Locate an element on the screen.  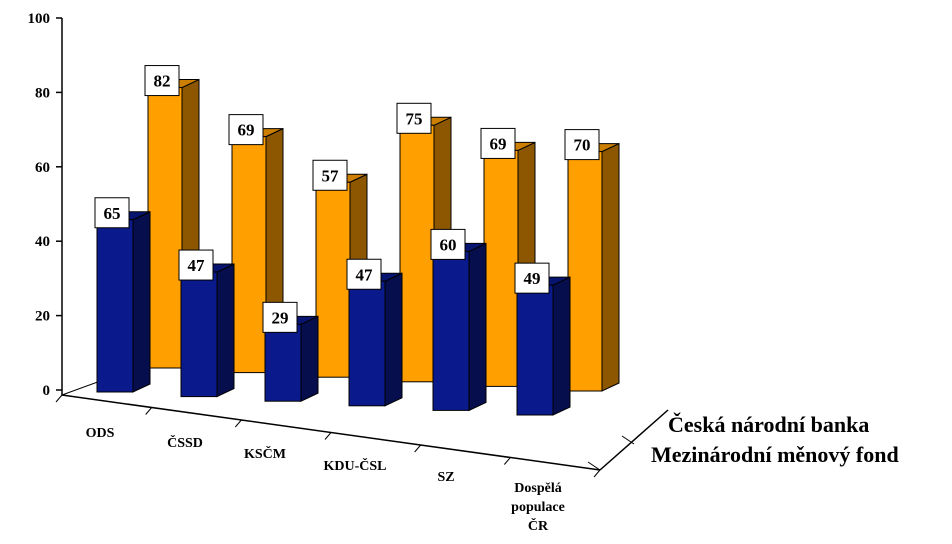
y-tick-label: 20 is located at coordinates (42, 317).